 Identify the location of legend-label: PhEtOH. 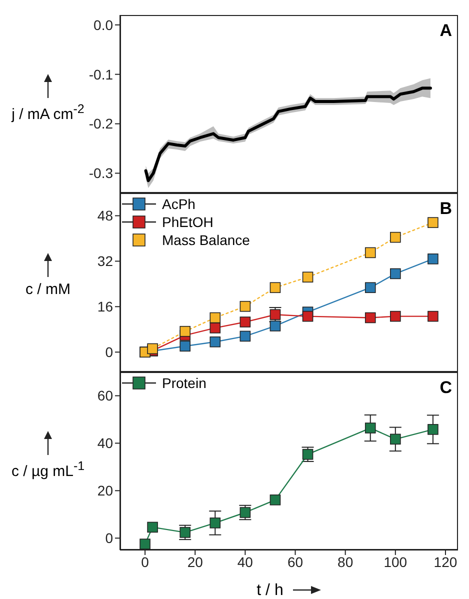
(188, 222).